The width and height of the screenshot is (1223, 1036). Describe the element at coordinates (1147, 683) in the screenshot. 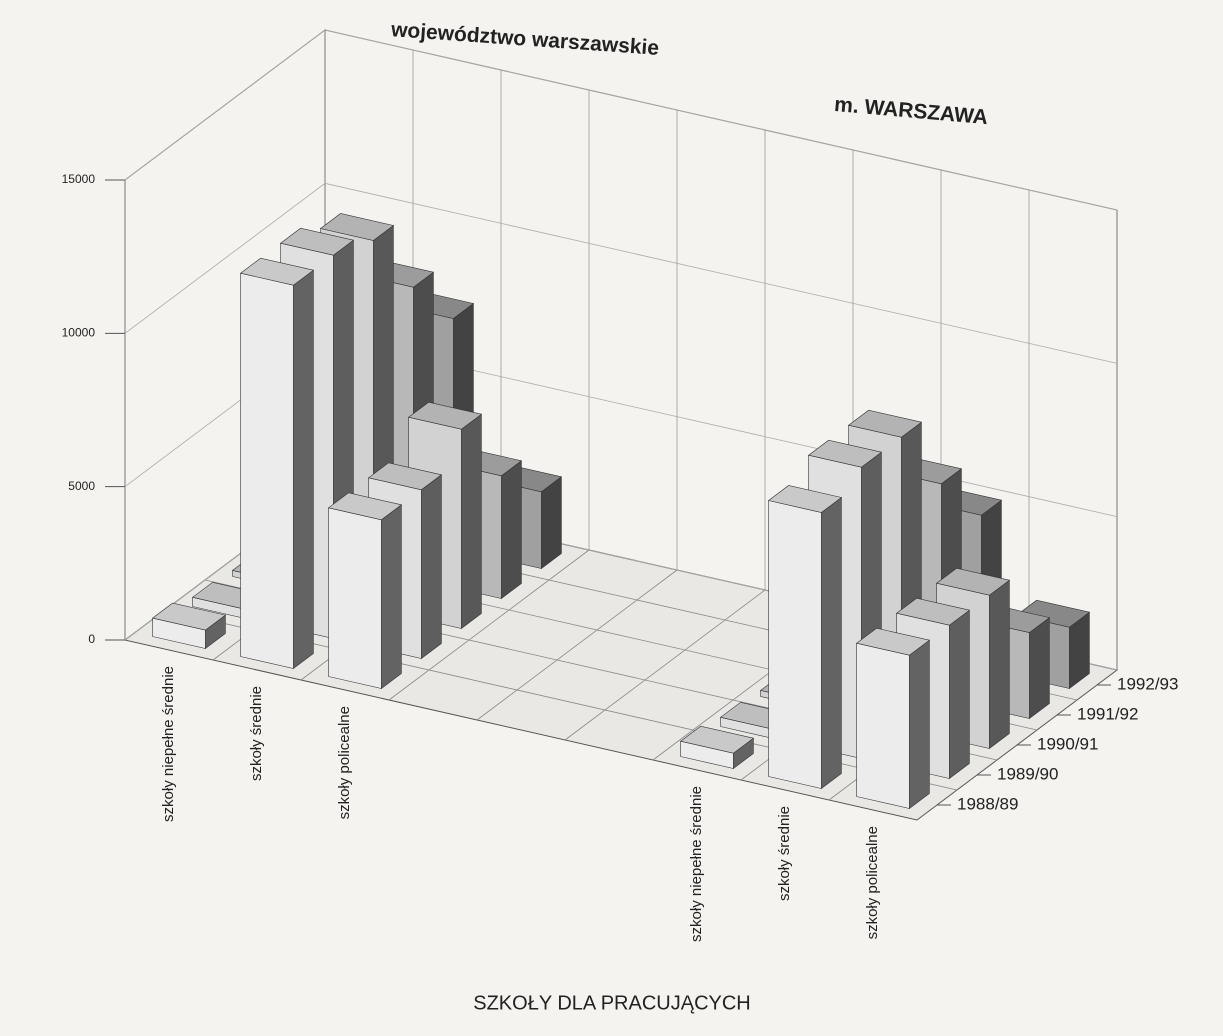

I see `series-label: 1992/93` at that location.